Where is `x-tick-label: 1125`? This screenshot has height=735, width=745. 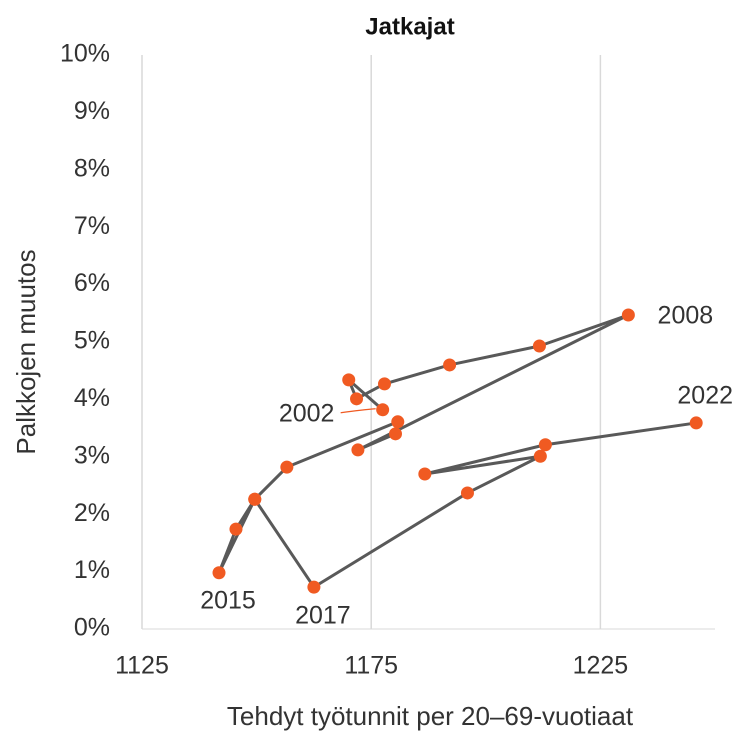
x-tick-label: 1125 is located at coordinates (142, 666).